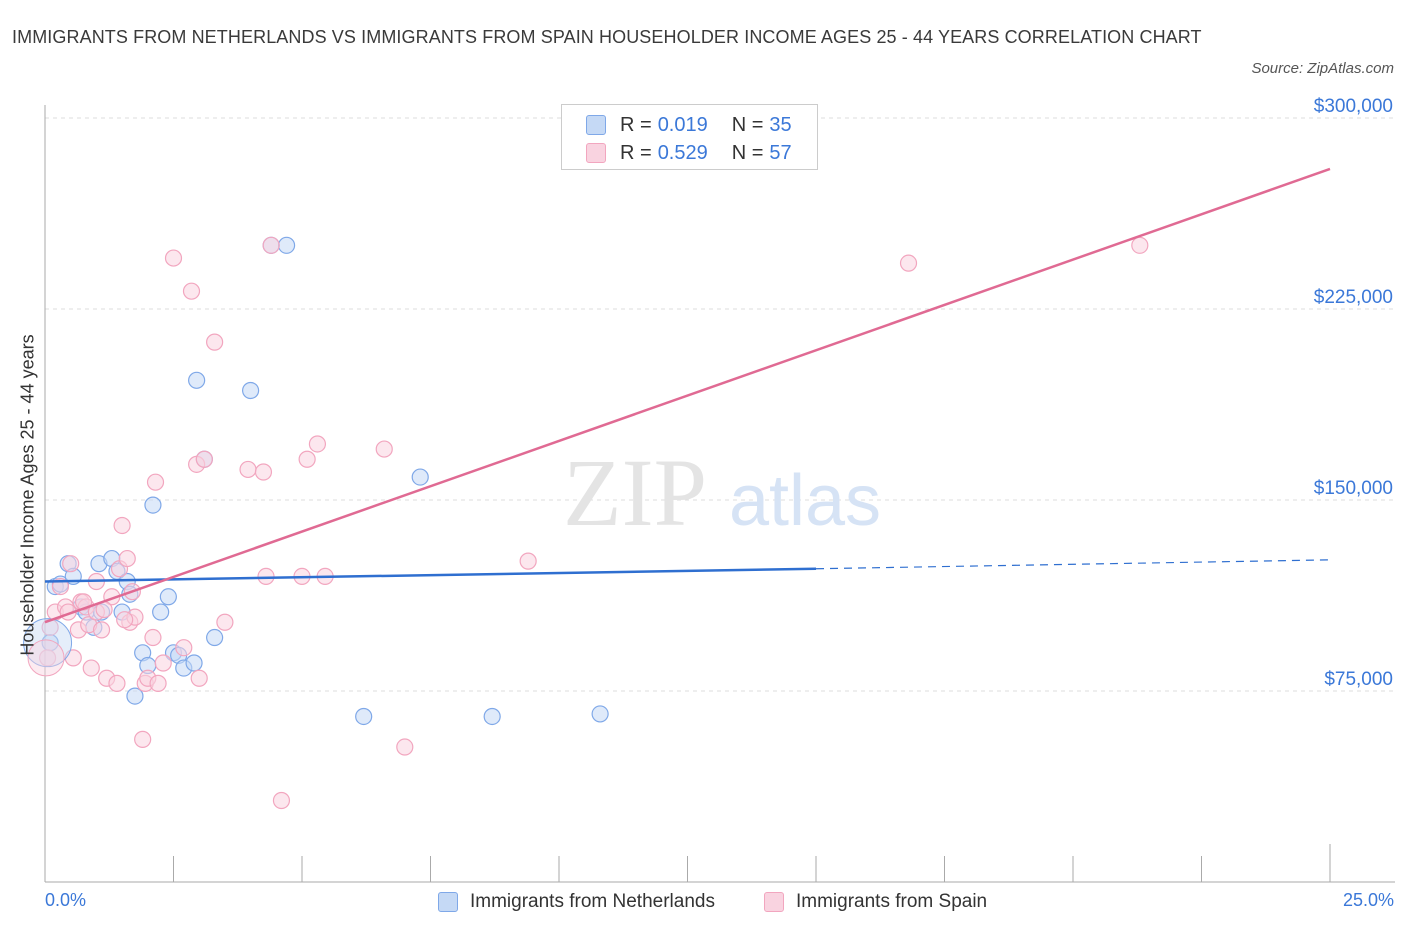 The height and width of the screenshot is (930, 1406). What do you see at coordinates (1073, 564) in the screenshot?
I see `trend-line-netherlands-extension` at bounding box center [1073, 564].